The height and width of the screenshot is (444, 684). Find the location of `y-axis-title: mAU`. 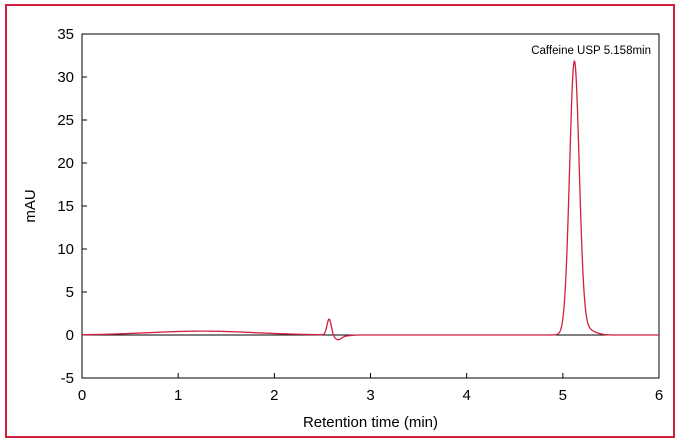

y-axis-title: mAU is located at coordinates (30, 205).